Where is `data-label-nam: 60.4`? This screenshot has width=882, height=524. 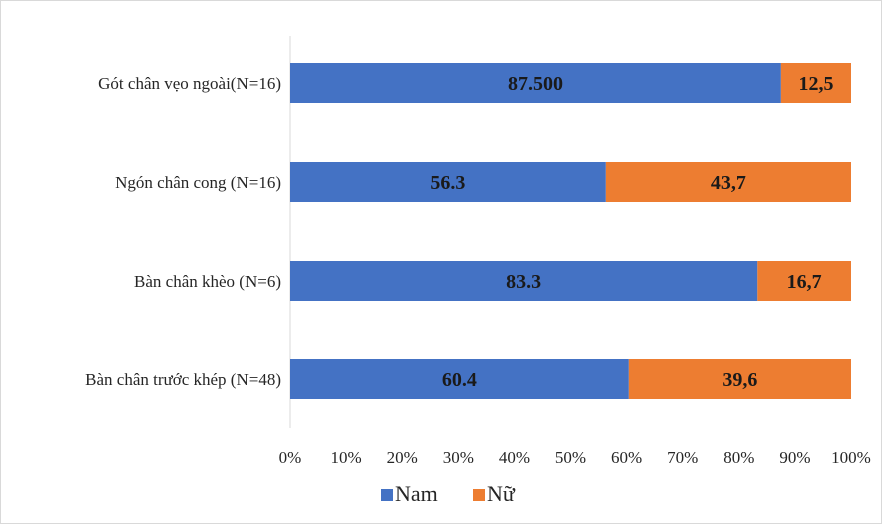
data-label-nam: 60.4 is located at coordinates (459, 380).